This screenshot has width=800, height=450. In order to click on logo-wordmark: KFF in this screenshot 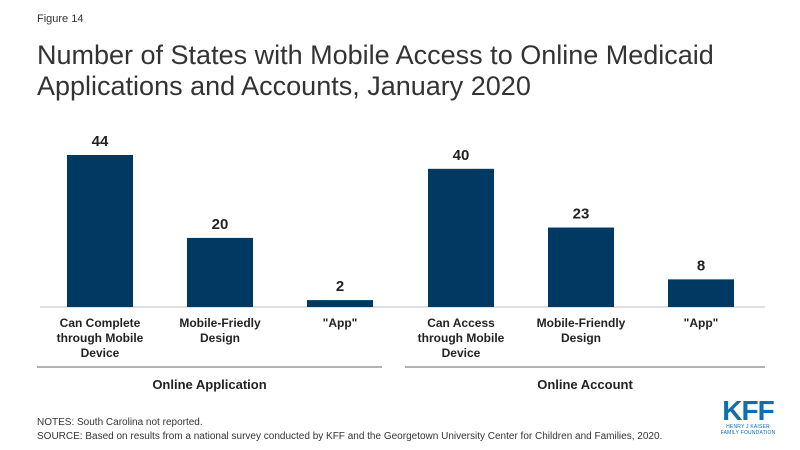, I will do `click(748, 410)`.